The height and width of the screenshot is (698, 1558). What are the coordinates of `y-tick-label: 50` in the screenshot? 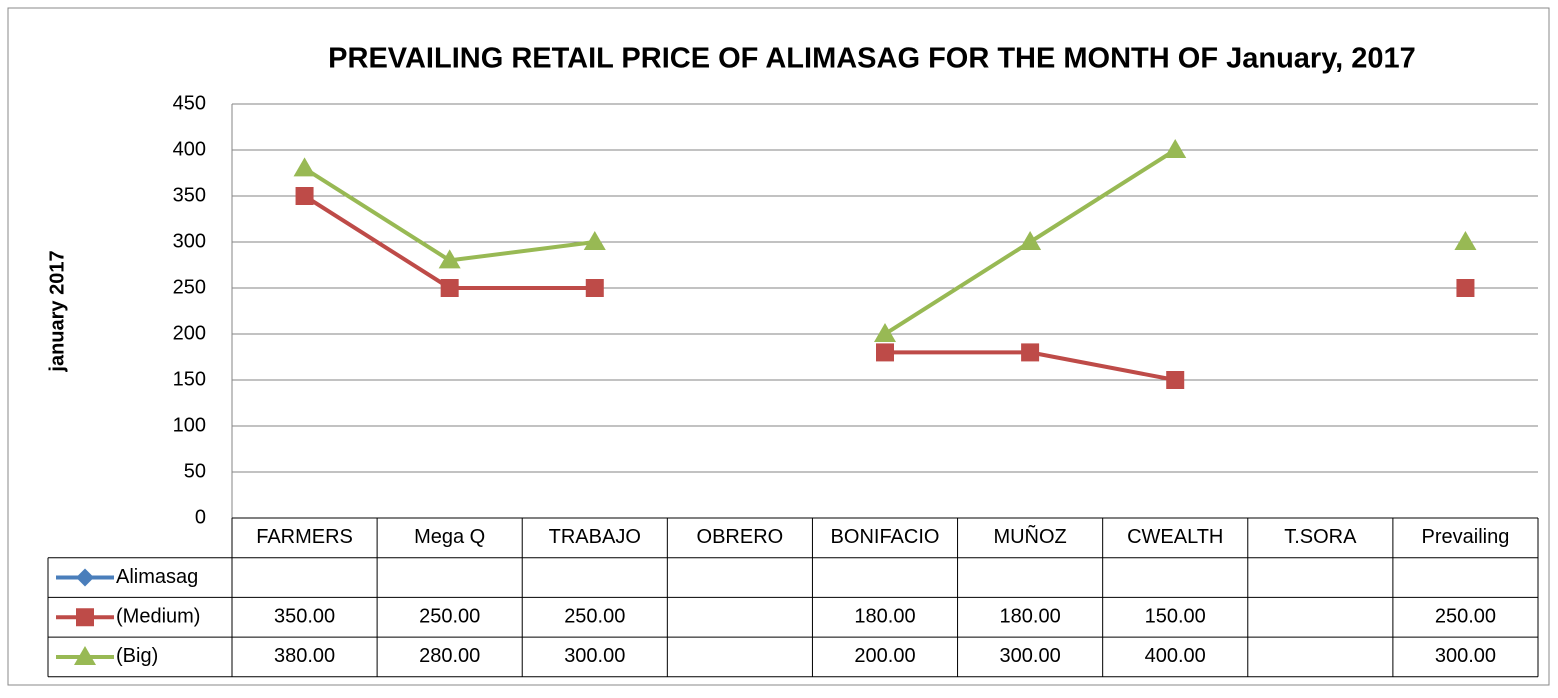 It's located at (195, 471).